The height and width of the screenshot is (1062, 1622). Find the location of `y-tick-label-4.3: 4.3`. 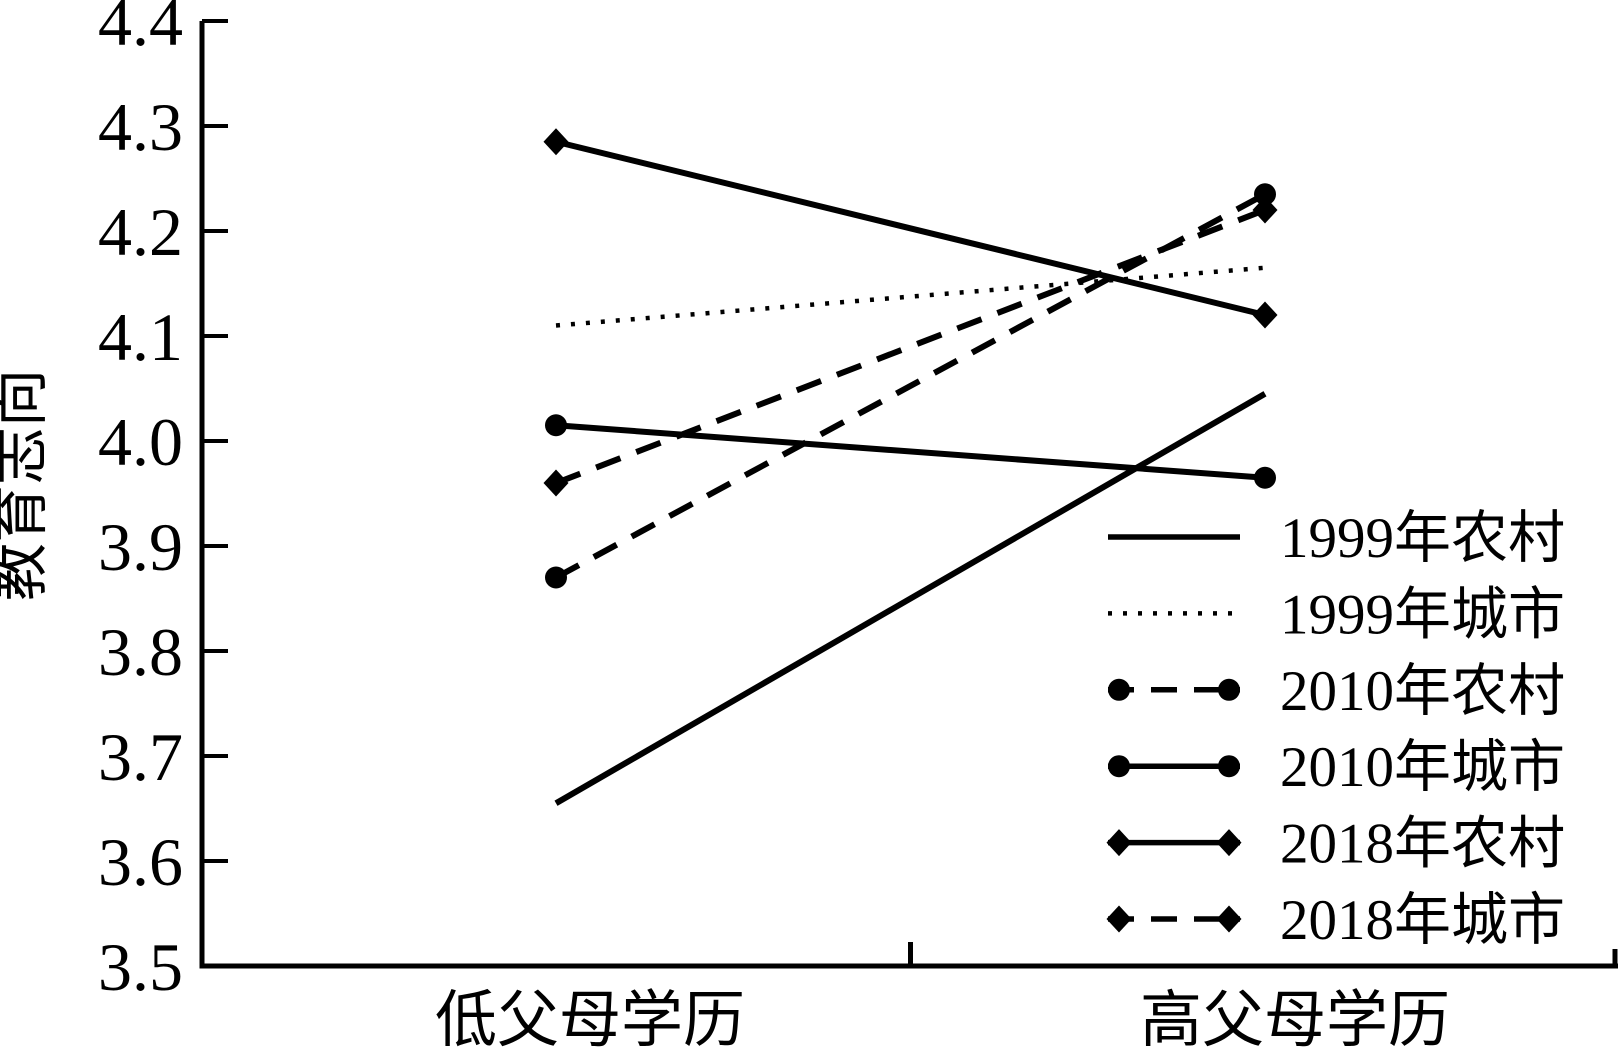

y-tick-label-4.3: 4.3 is located at coordinates (140, 127).